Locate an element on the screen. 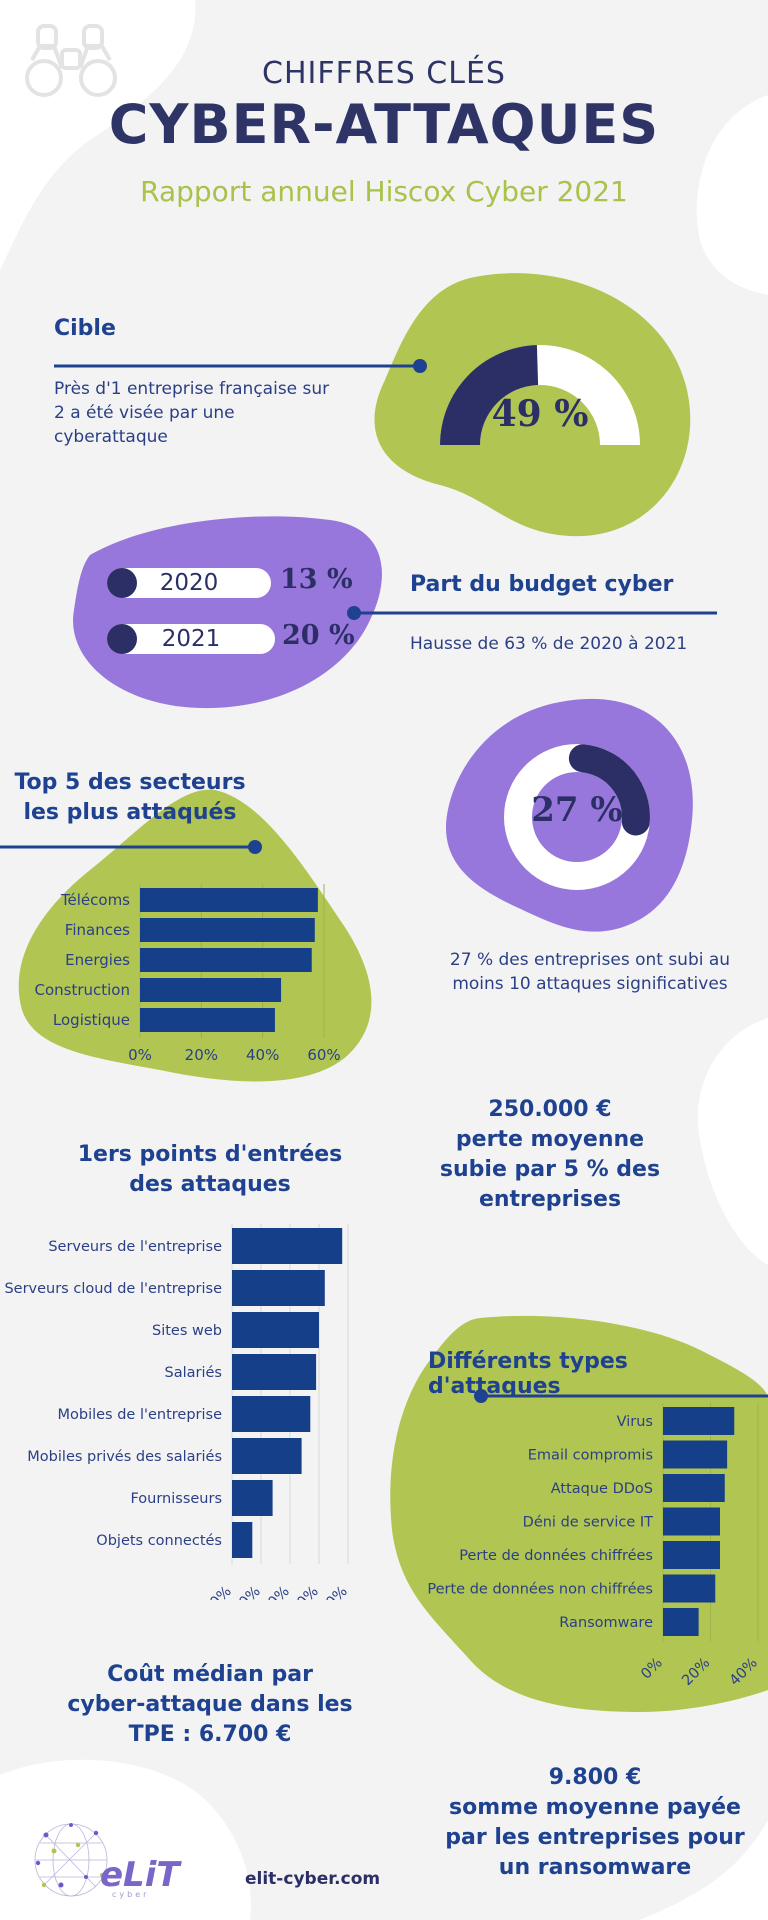  chart-title-line: Top 5 des secteurs is located at coordinates (130, 782).